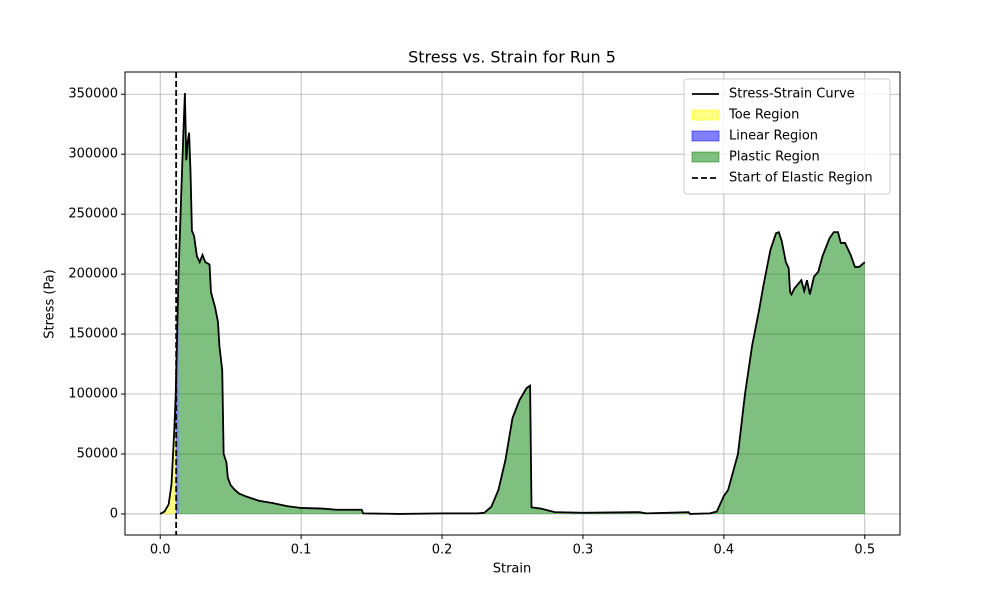 The image size is (1000, 600). What do you see at coordinates (93, 214) in the screenshot?
I see `y-tick-label: 250000` at bounding box center [93, 214].